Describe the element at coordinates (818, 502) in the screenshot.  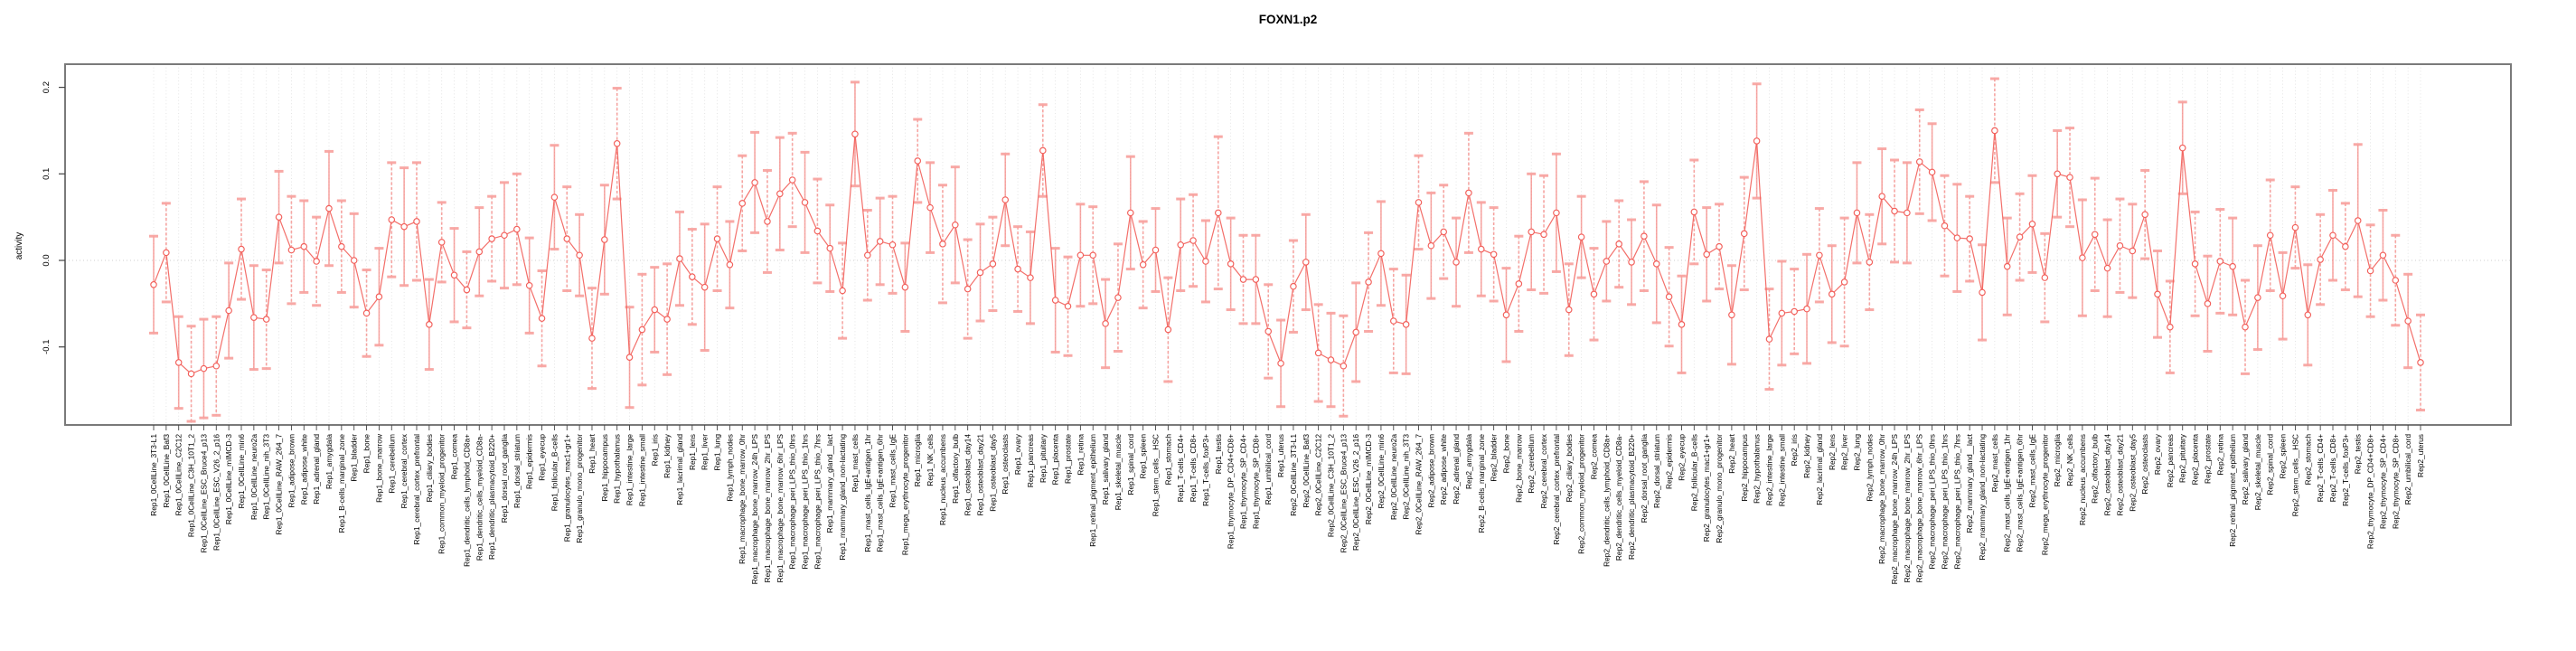
I see `x-tick-label: Rep1_macrophage_peri_LPS_thio_7hrs` at that location.